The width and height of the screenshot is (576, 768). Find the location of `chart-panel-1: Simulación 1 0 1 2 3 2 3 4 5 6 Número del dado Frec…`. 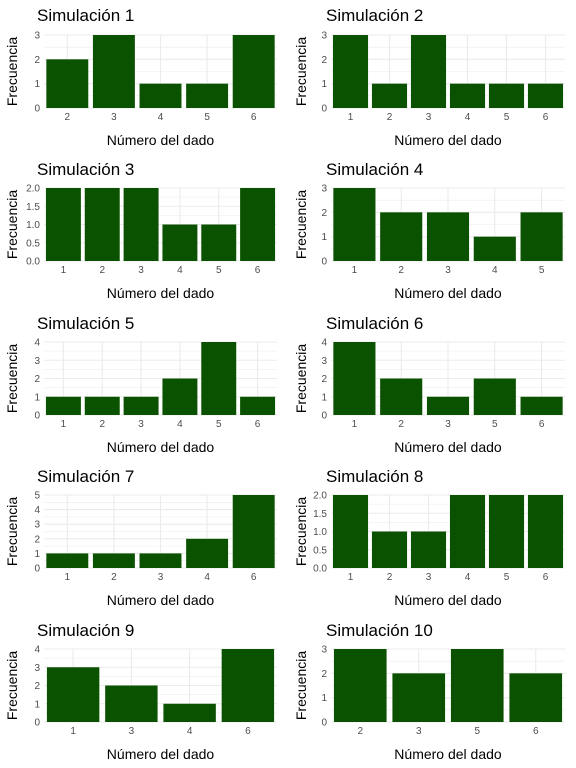

chart-panel-1: Simulación 1 0 1 2 3 2 3 4 5 6 Número del dado Frec… is located at coordinates (140, 77).